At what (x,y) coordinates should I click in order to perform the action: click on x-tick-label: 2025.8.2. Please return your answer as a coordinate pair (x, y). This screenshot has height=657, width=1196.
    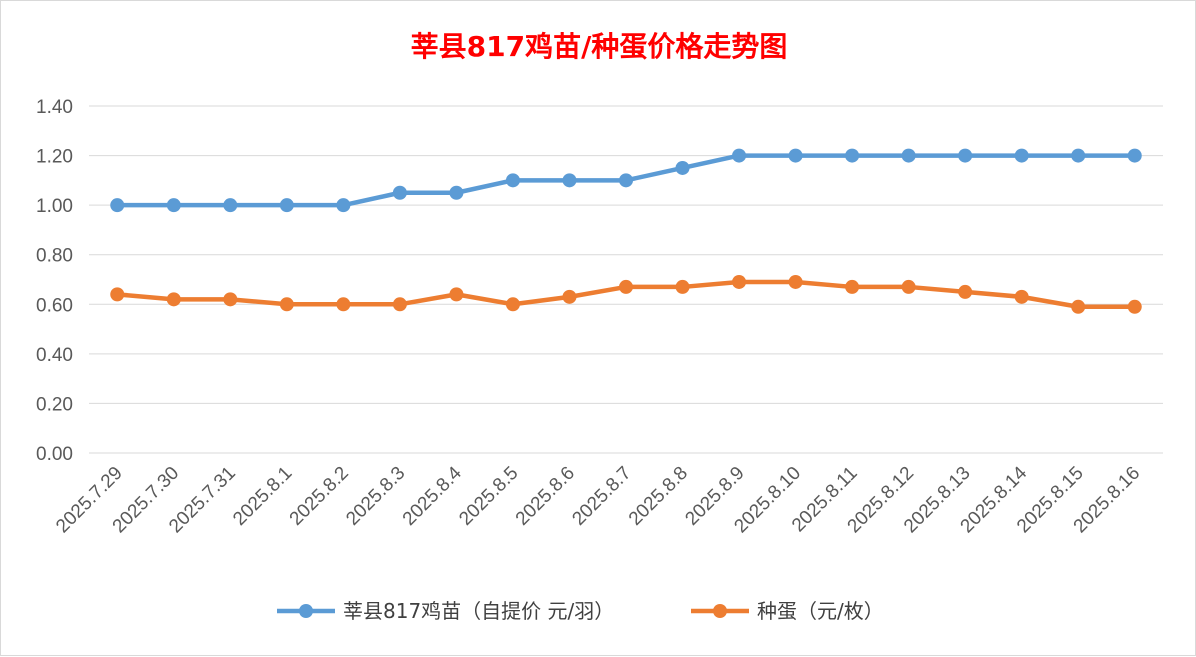
    Looking at the image, I should click on (319, 496).